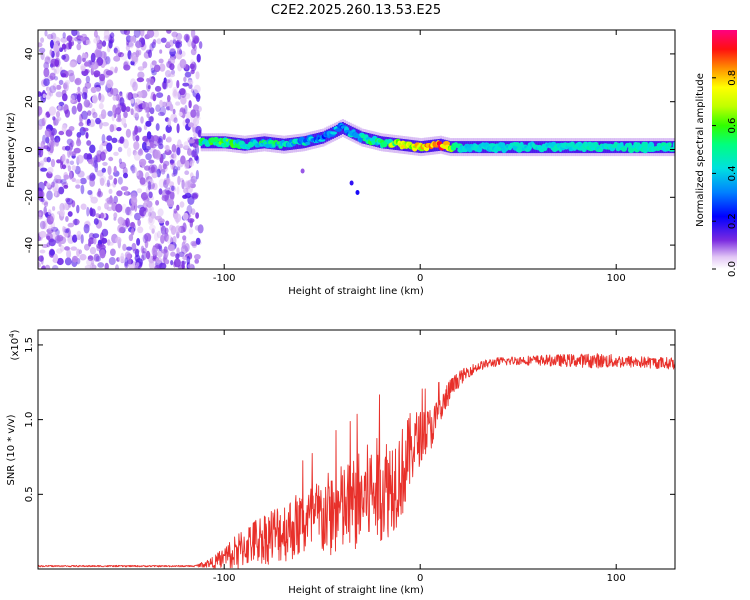  I want to click on snr-x-label: Height of straight line (km), so click(356, 590).